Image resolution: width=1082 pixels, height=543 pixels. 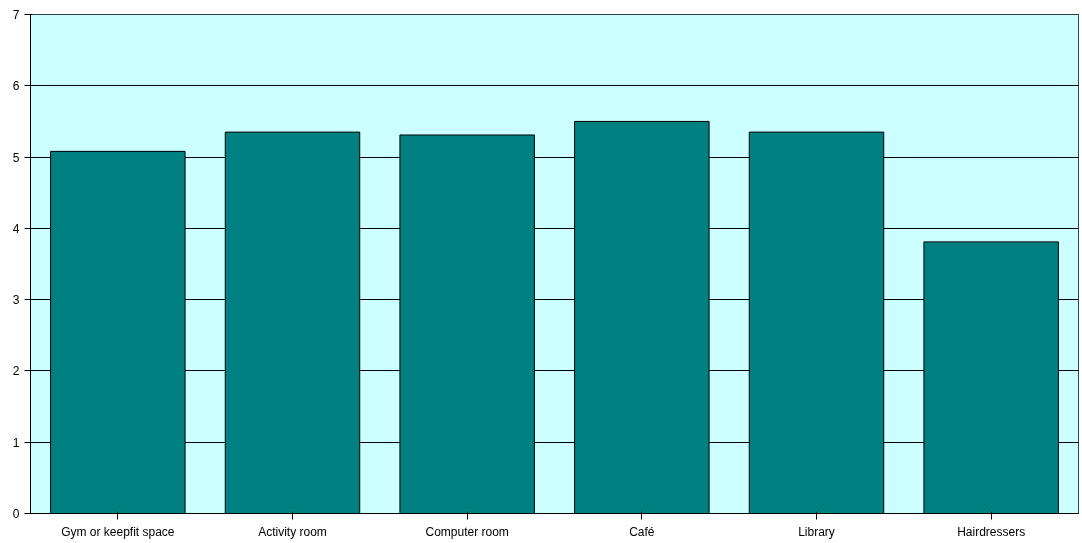 I want to click on x-tick-label: Library, so click(x=816, y=531).